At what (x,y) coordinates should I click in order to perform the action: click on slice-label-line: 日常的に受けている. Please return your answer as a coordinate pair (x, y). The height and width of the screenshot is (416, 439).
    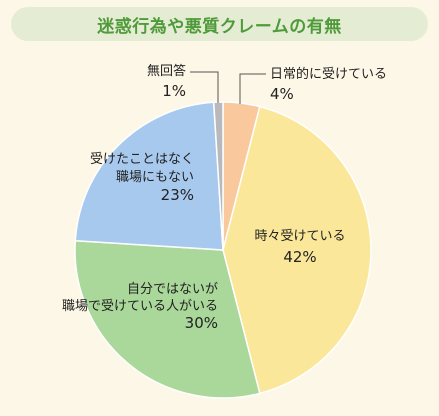
    Looking at the image, I should click on (328, 74).